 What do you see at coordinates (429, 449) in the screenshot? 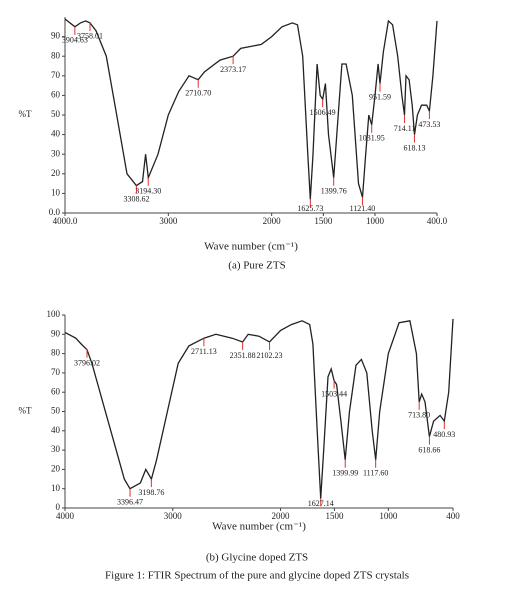
I see `annotation-label: 618.66` at bounding box center [429, 449].